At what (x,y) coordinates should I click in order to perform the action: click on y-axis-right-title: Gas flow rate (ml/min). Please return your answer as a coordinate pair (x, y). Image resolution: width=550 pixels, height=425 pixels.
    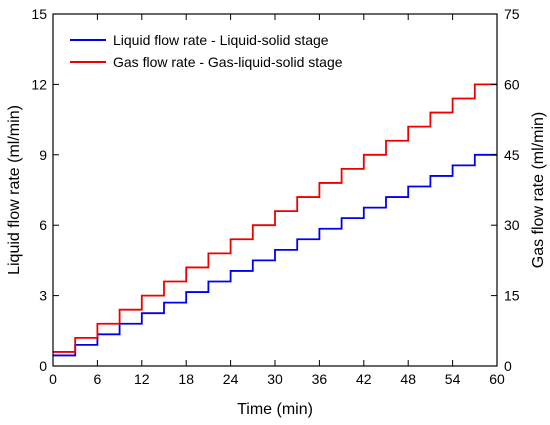
    Looking at the image, I should click on (538, 190).